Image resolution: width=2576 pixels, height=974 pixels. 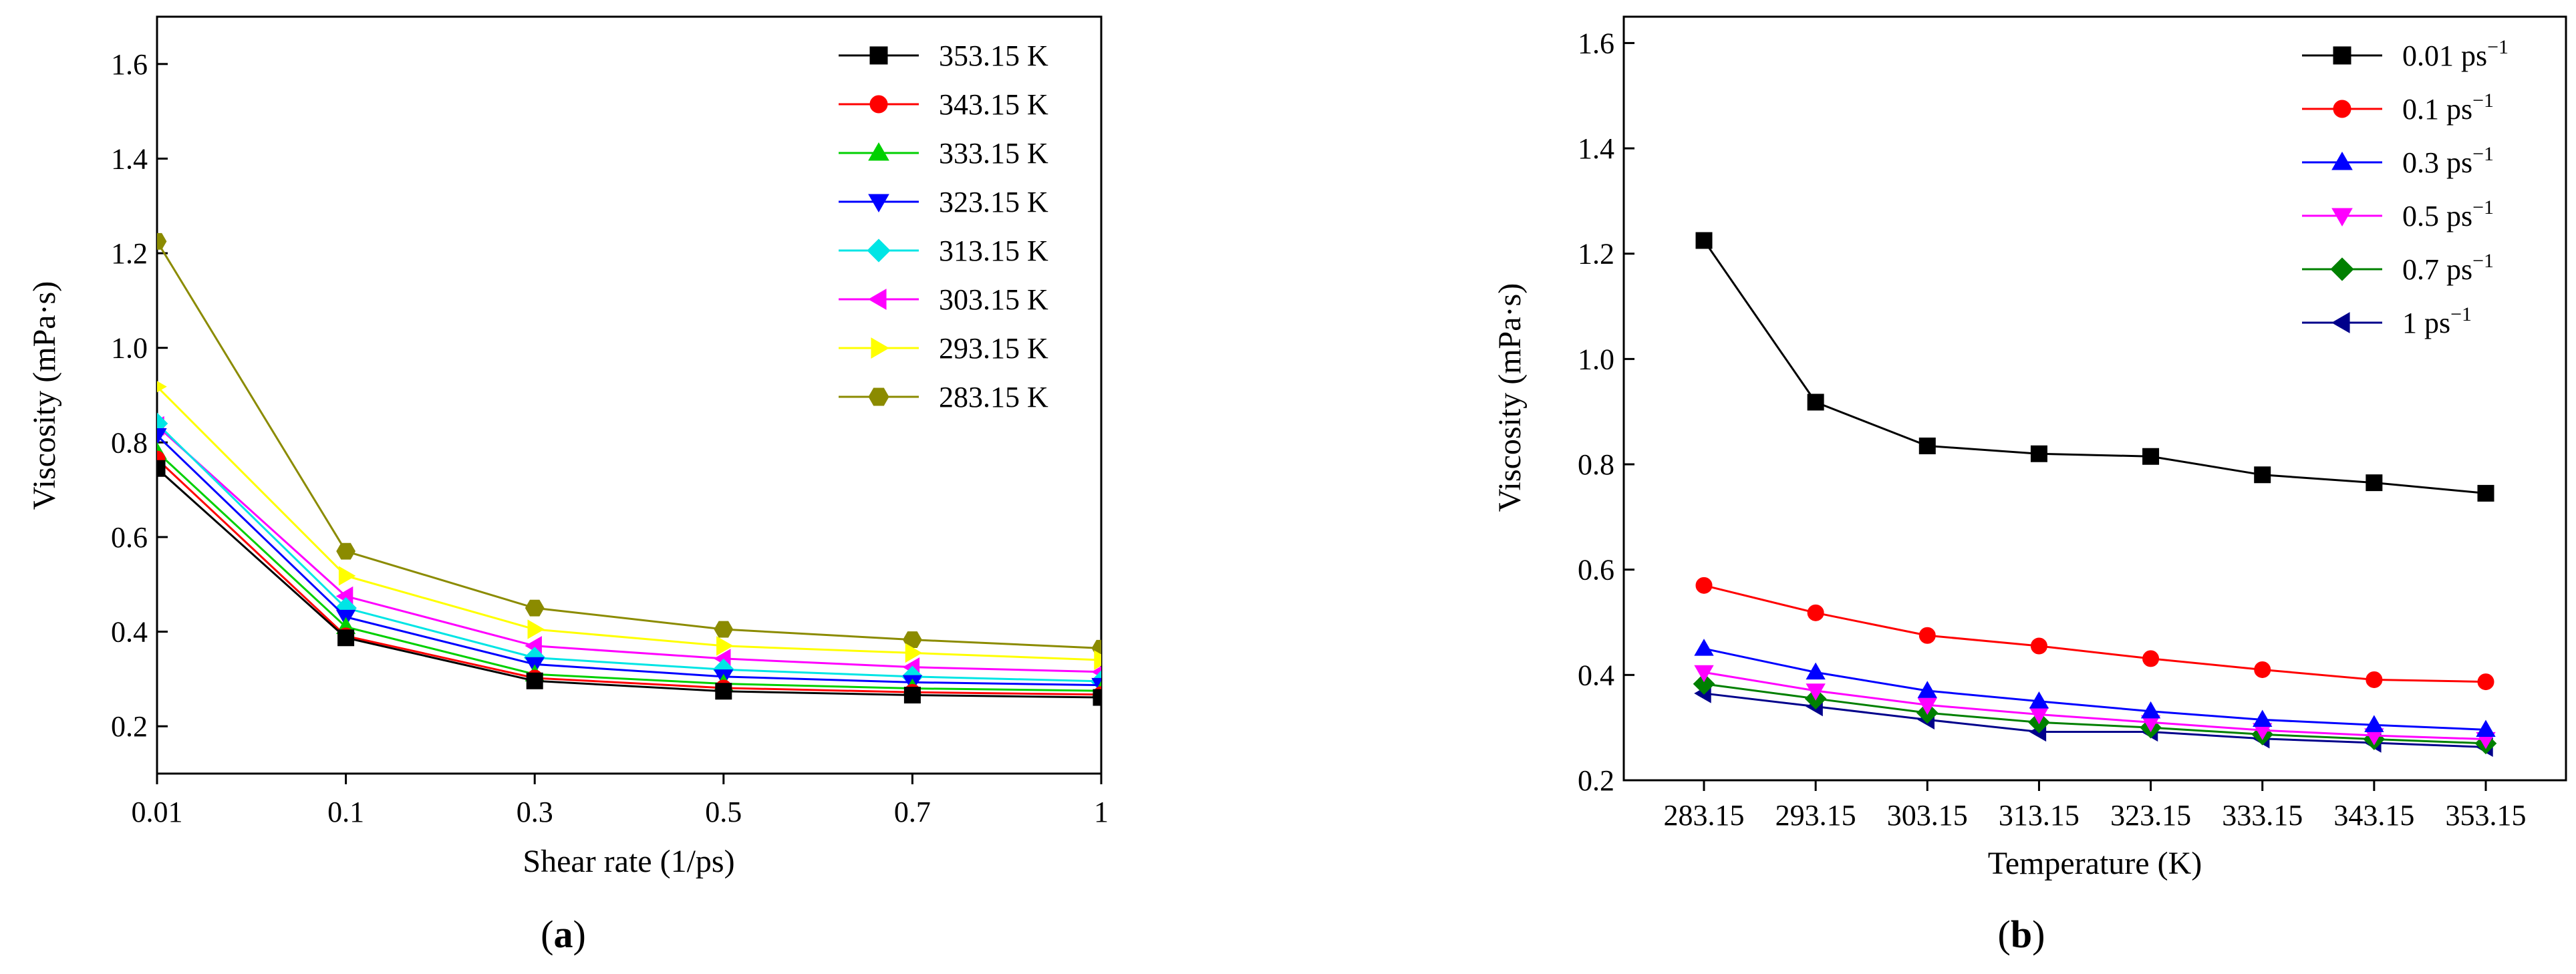 I want to click on legend-label: 293.15 K, so click(x=993, y=349).